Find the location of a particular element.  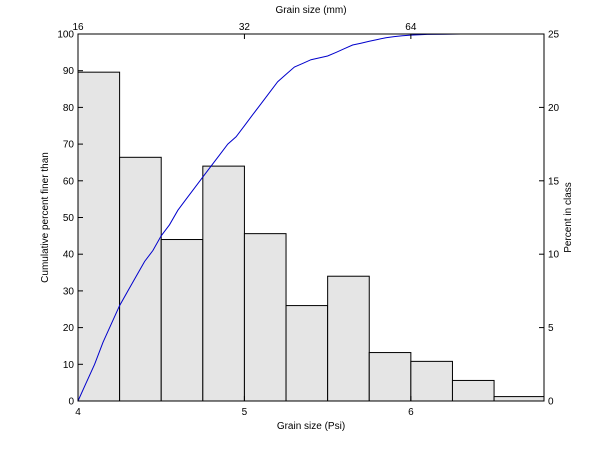

x-bottom-tick-label: 6 is located at coordinates (411, 412).